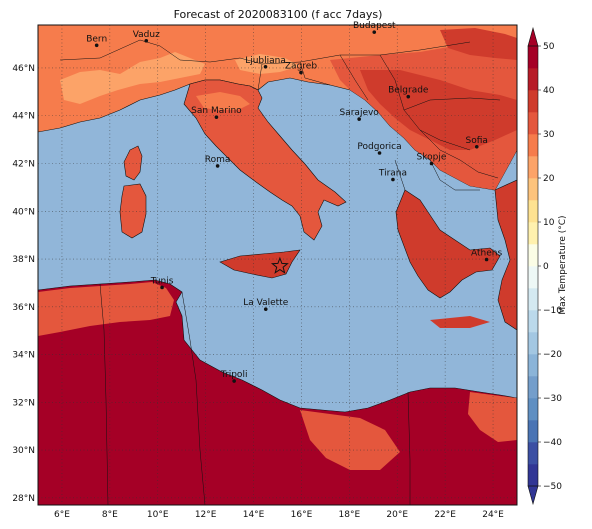  I want to click on city-label: Bern, so click(96, 39).